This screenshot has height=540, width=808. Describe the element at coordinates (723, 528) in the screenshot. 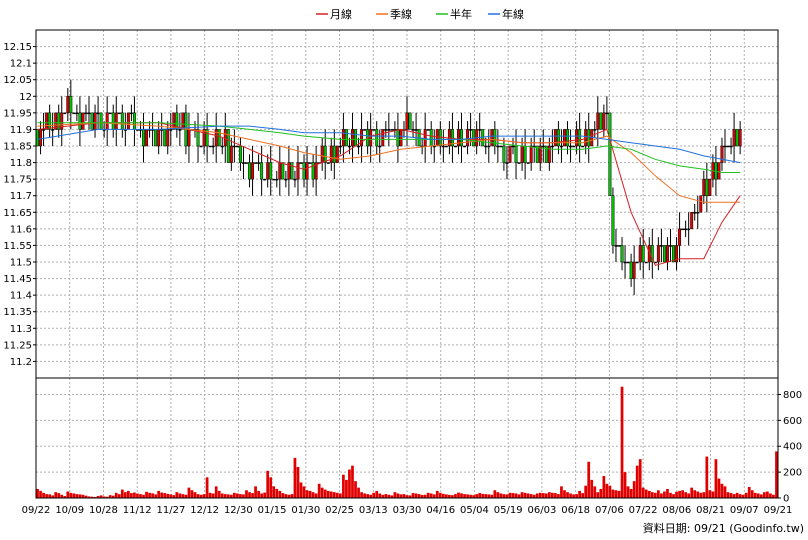

I see `footer-date-source: 資料日期: 09/21 (Goodinfo.tw)` at that location.